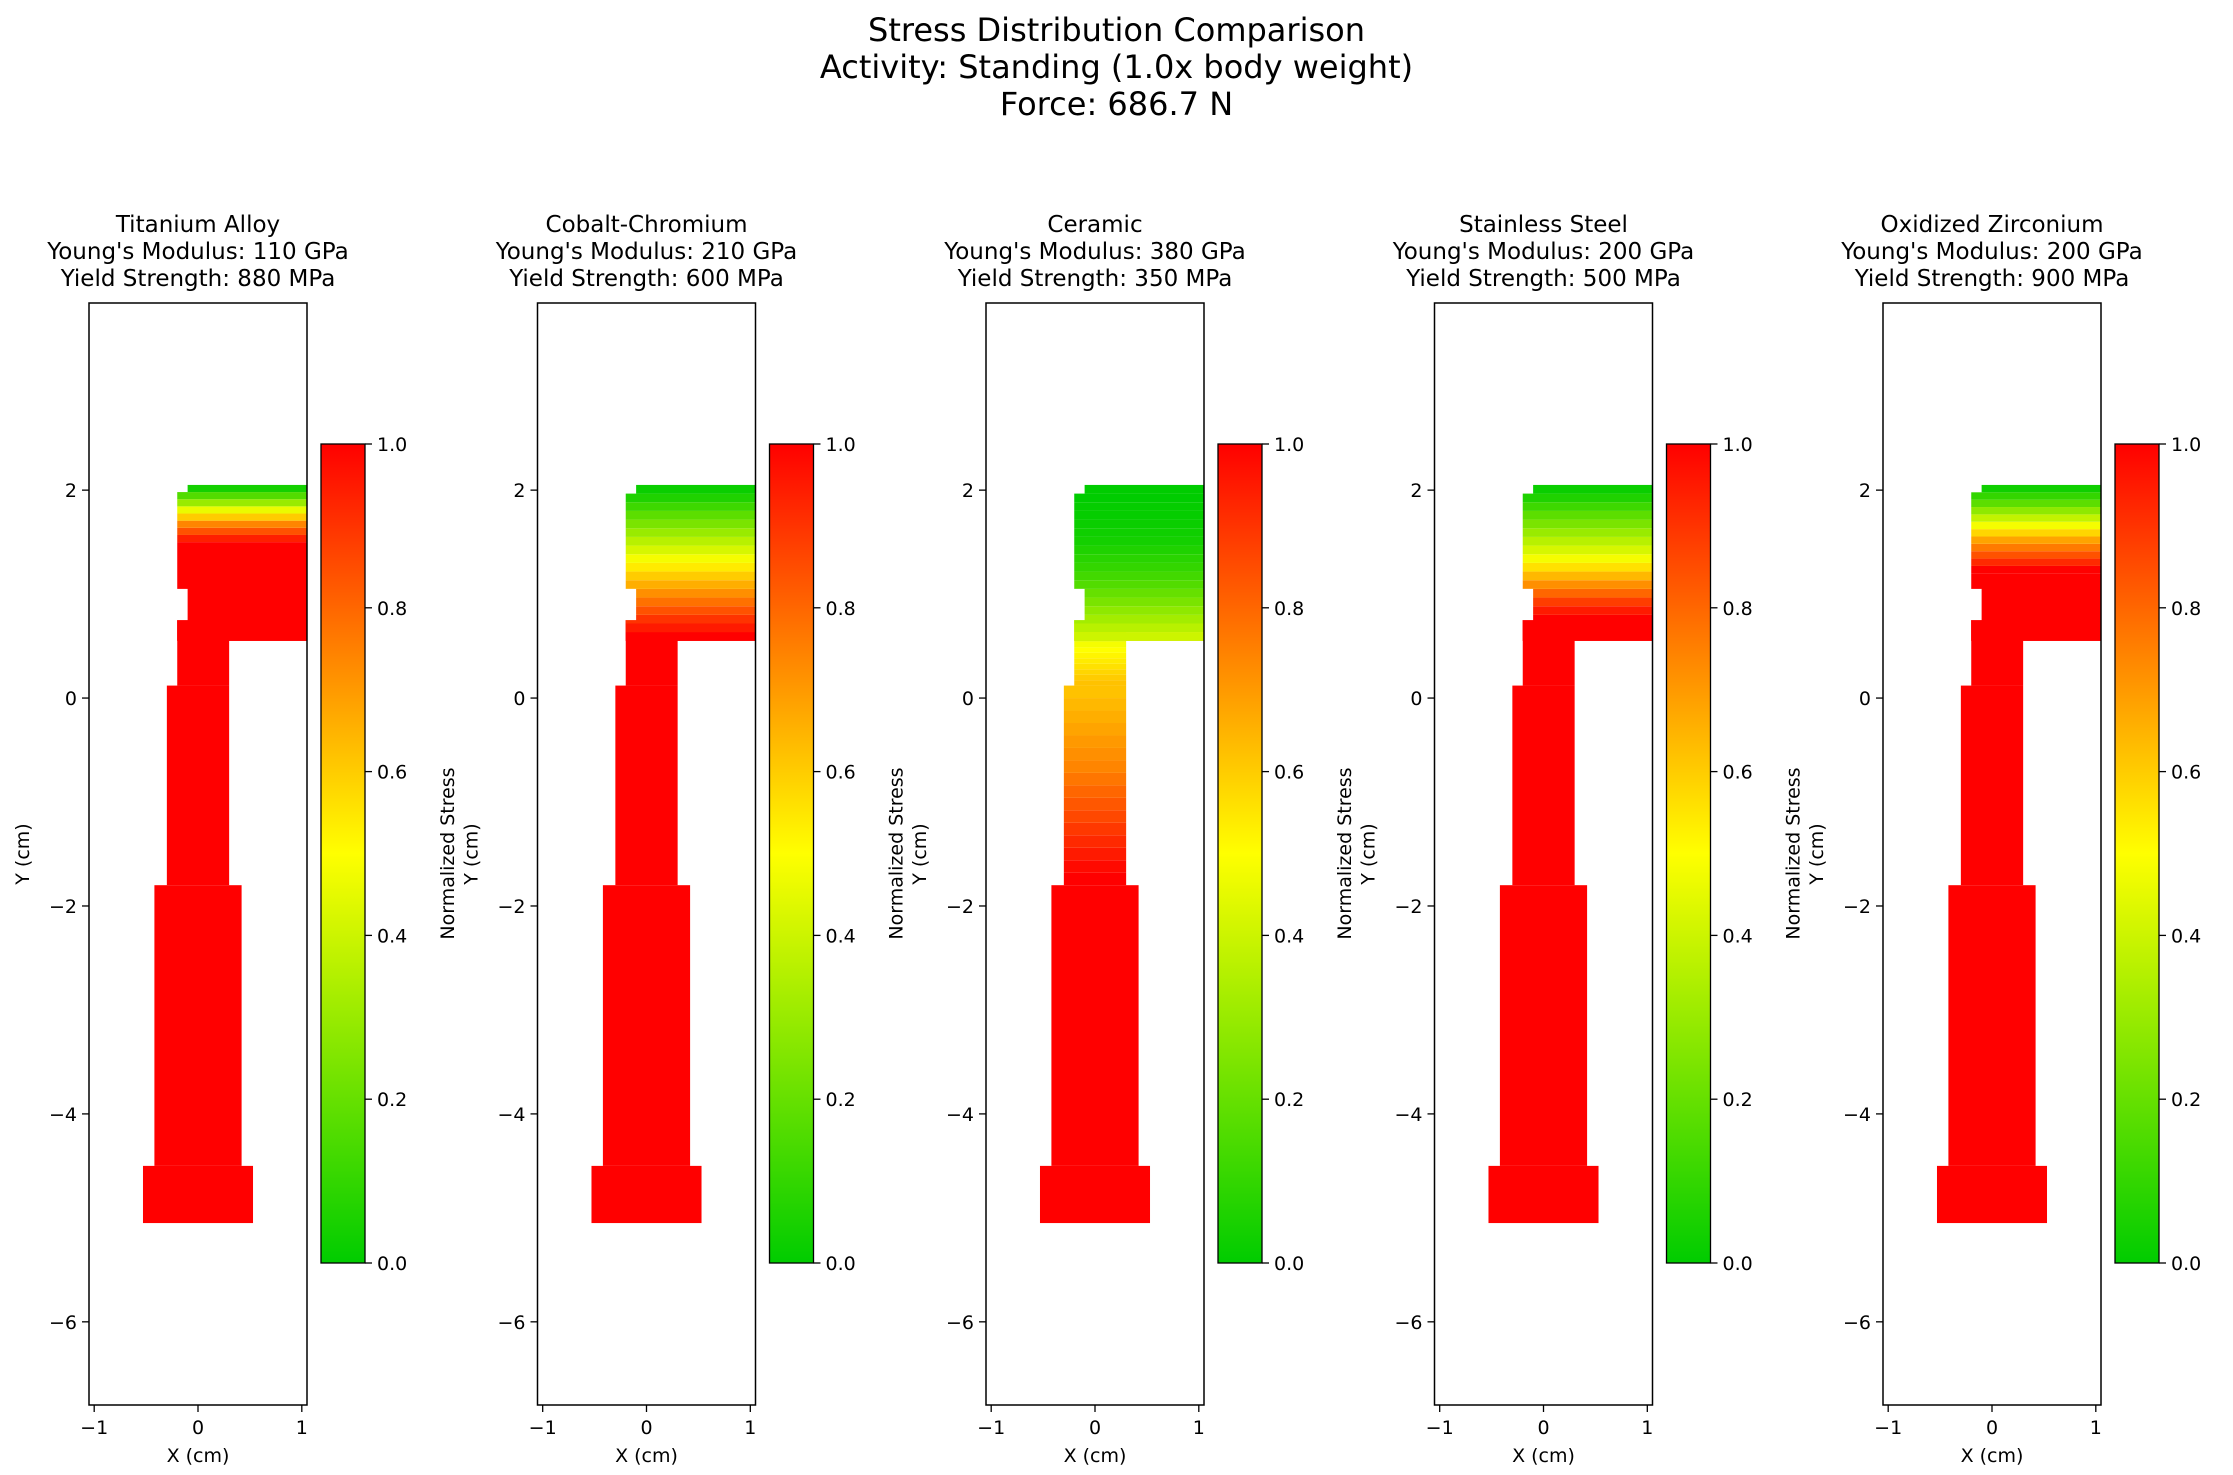  I want to click on subplot-title-line-3: Yield Strength: 600 MPa, so click(646, 279).